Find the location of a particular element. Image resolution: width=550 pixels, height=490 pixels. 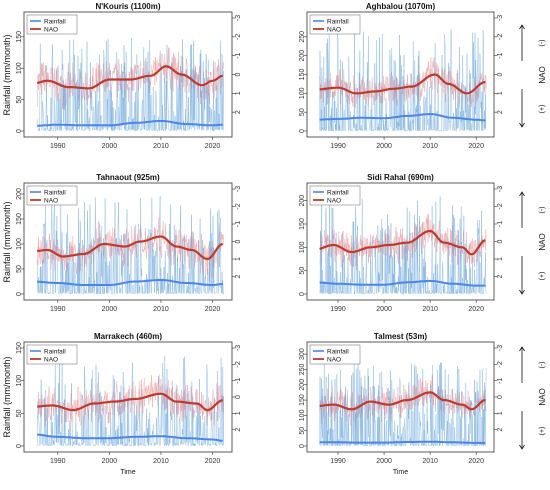

y-tick-label: 250 is located at coordinates (302, 37).